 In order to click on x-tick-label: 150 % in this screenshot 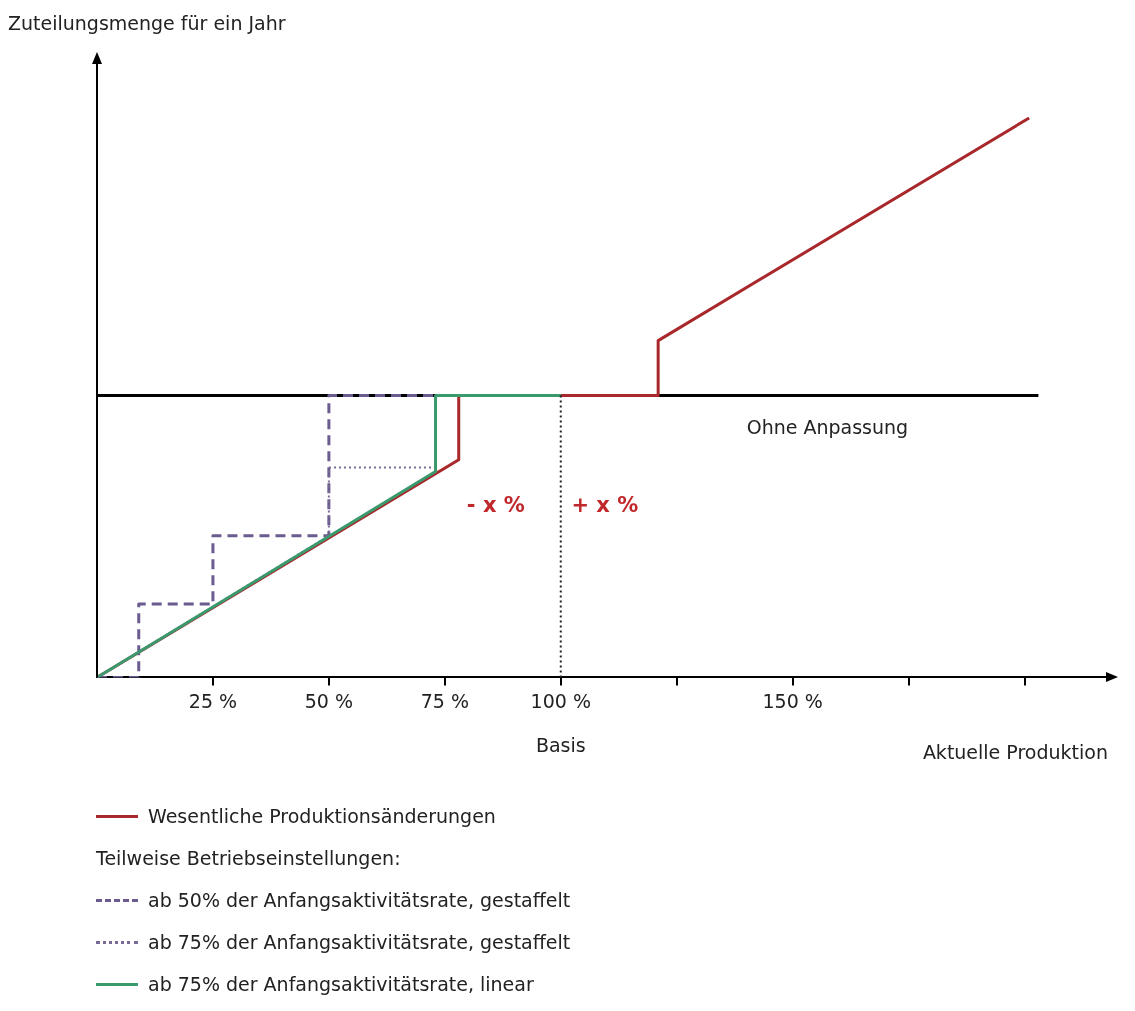, I will do `click(792, 700)`.